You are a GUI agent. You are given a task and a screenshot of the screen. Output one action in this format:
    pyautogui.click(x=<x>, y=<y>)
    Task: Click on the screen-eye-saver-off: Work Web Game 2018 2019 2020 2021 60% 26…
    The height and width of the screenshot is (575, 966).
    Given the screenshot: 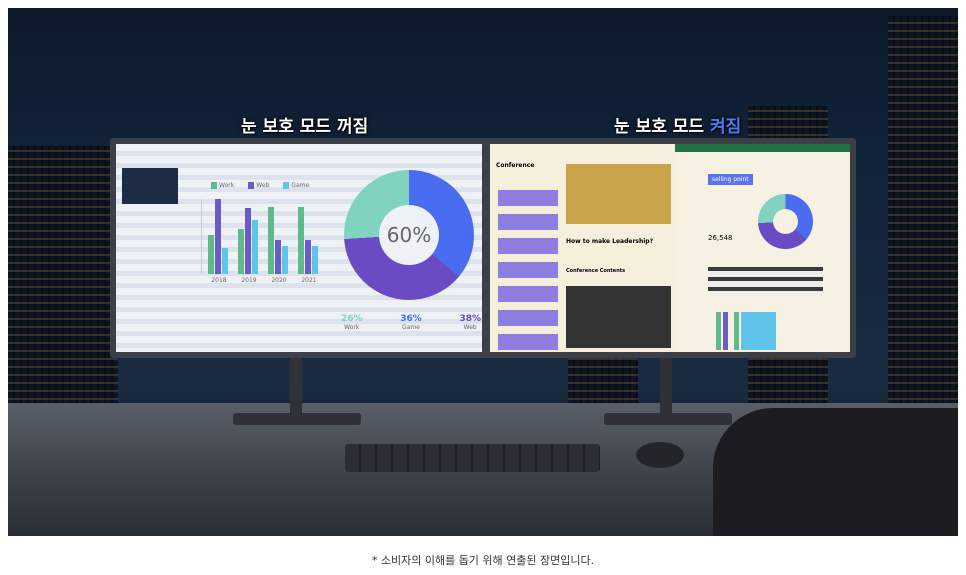 What is the action you would take?
    pyautogui.click(x=299, y=248)
    